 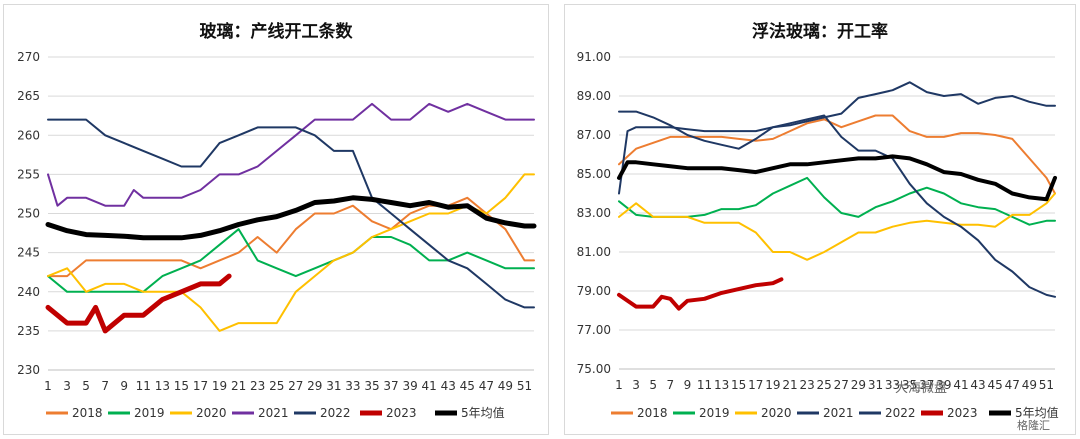 I want to click on y-tick-label: 91.00, so click(x=594, y=57).